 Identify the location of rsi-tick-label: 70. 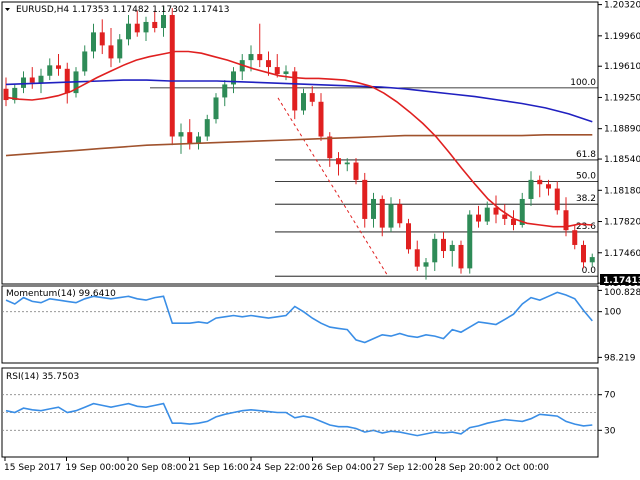
(610, 396).